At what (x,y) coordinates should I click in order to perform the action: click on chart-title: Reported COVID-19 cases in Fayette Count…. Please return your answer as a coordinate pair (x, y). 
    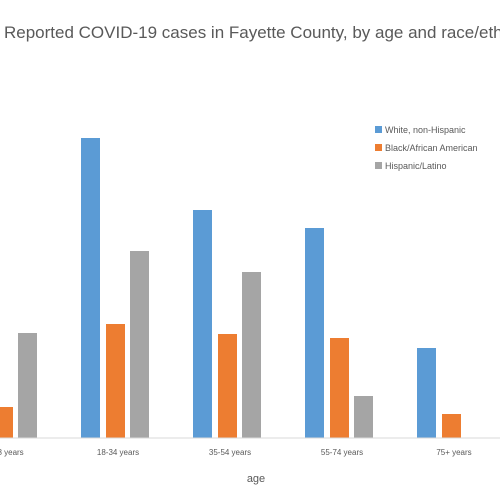
    Looking at the image, I should click on (252, 32).